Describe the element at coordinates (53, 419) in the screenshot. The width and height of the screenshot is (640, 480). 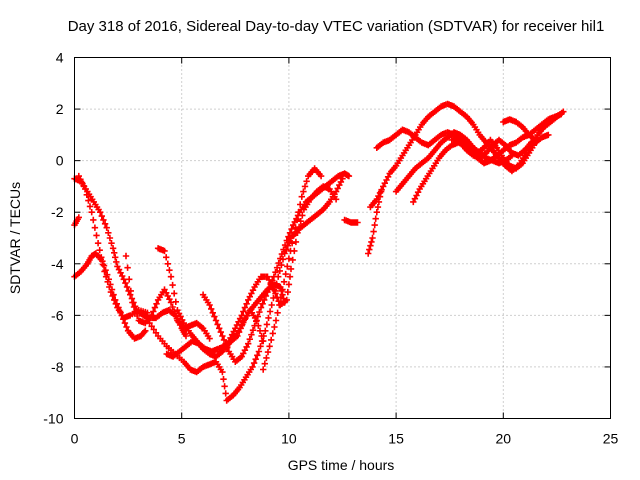
I see `y-tick-label: -10` at that location.